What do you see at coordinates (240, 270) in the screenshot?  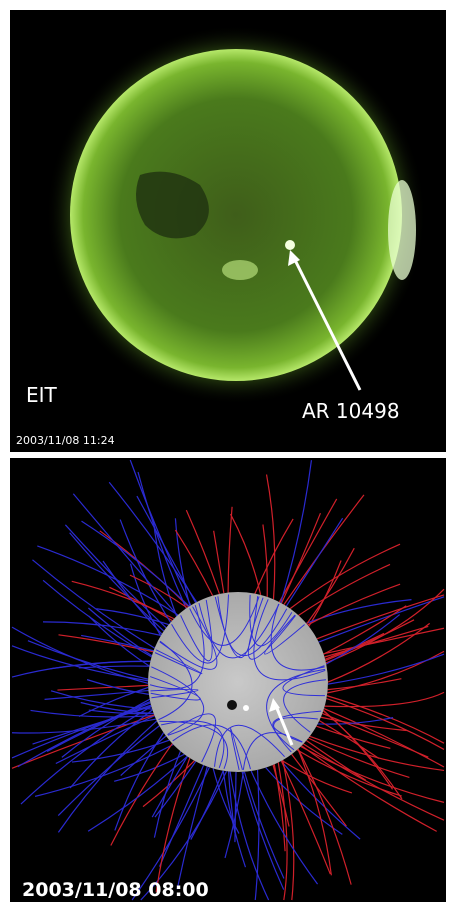 I see `bright-region` at bounding box center [240, 270].